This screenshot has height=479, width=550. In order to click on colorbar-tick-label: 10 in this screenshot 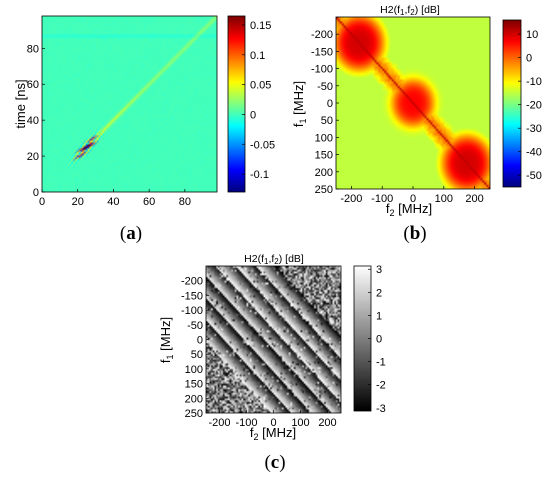, I will do `click(532, 35)`.